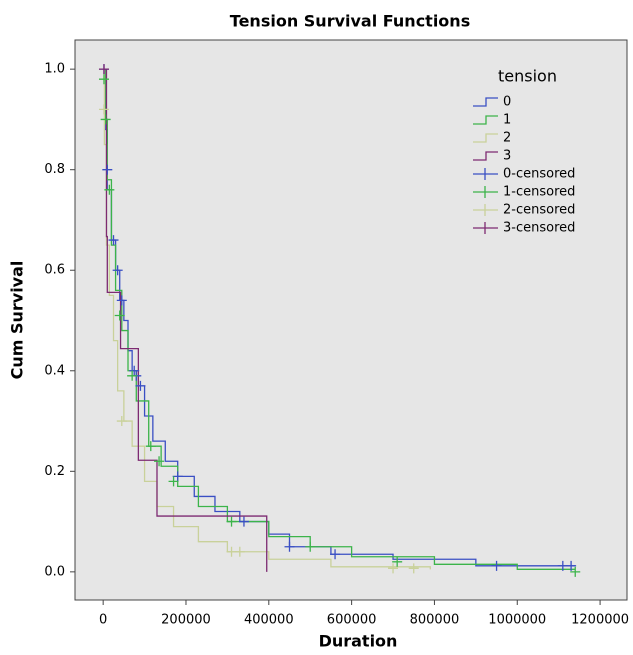 This screenshot has width=633, height=655. Describe the element at coordinates (54, 571) in the screenshot. I see `y-tick-label: 0.0` at that location.